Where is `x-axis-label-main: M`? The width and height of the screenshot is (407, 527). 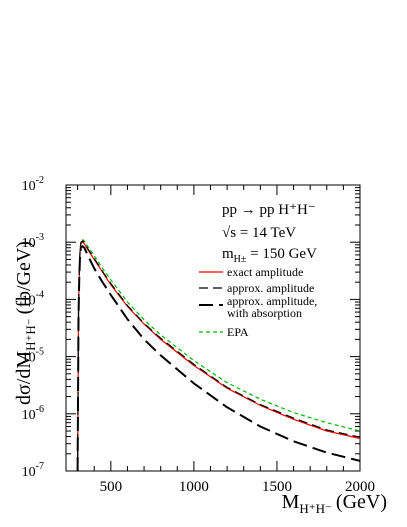 x-axis-label-main: M is located at coordinates (291, 502).